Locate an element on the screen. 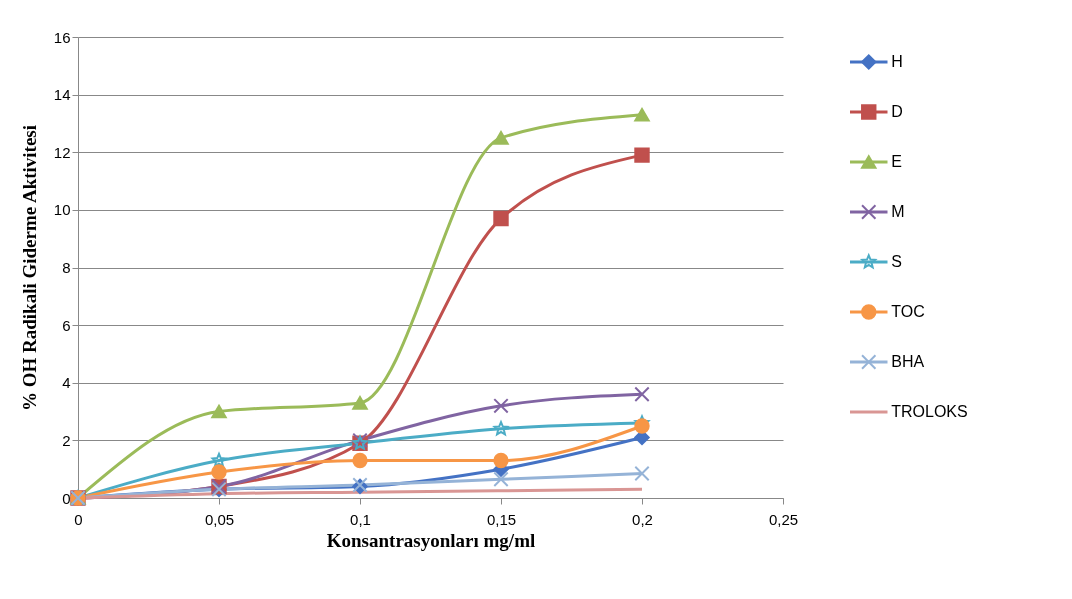  y-tick-label: 4 is located at coordinates (66, 383).